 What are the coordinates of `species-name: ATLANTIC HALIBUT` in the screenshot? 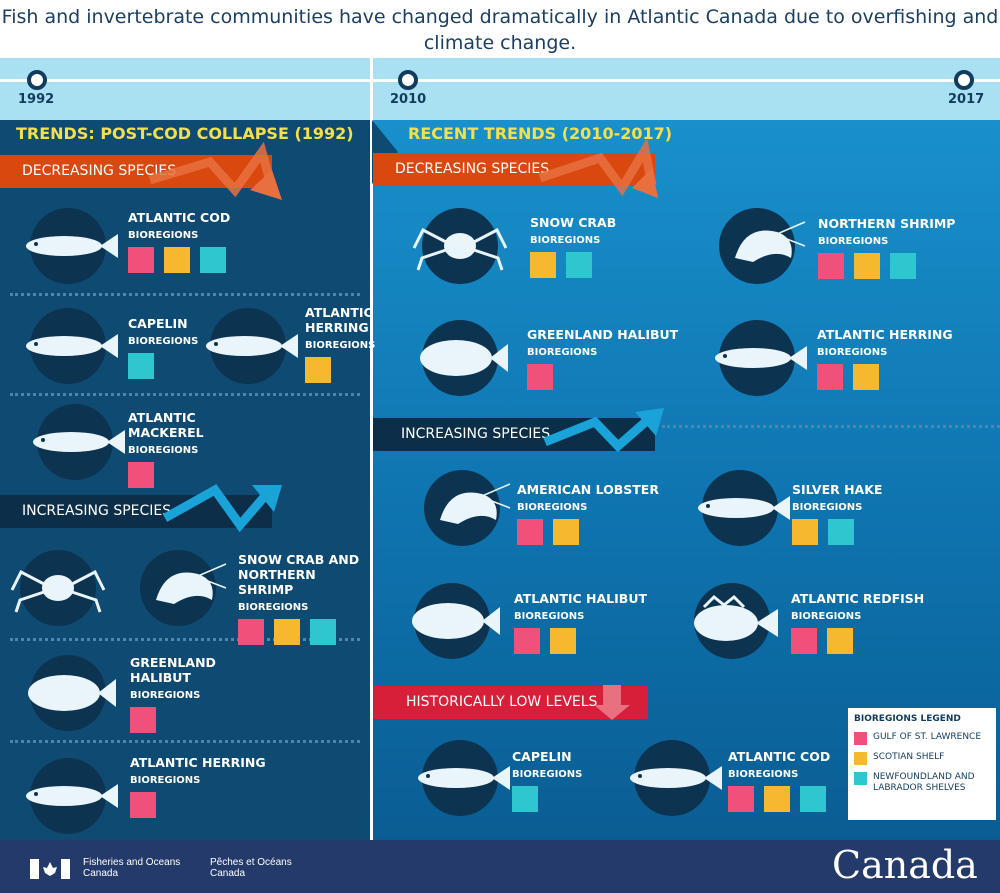 It's located at (580, 598).